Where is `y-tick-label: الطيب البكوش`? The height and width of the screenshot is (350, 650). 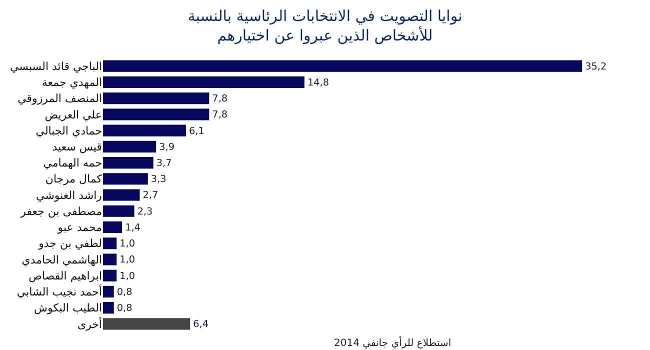 y-tick-label: الطيب البكوش is located at coordinates (68, 308).